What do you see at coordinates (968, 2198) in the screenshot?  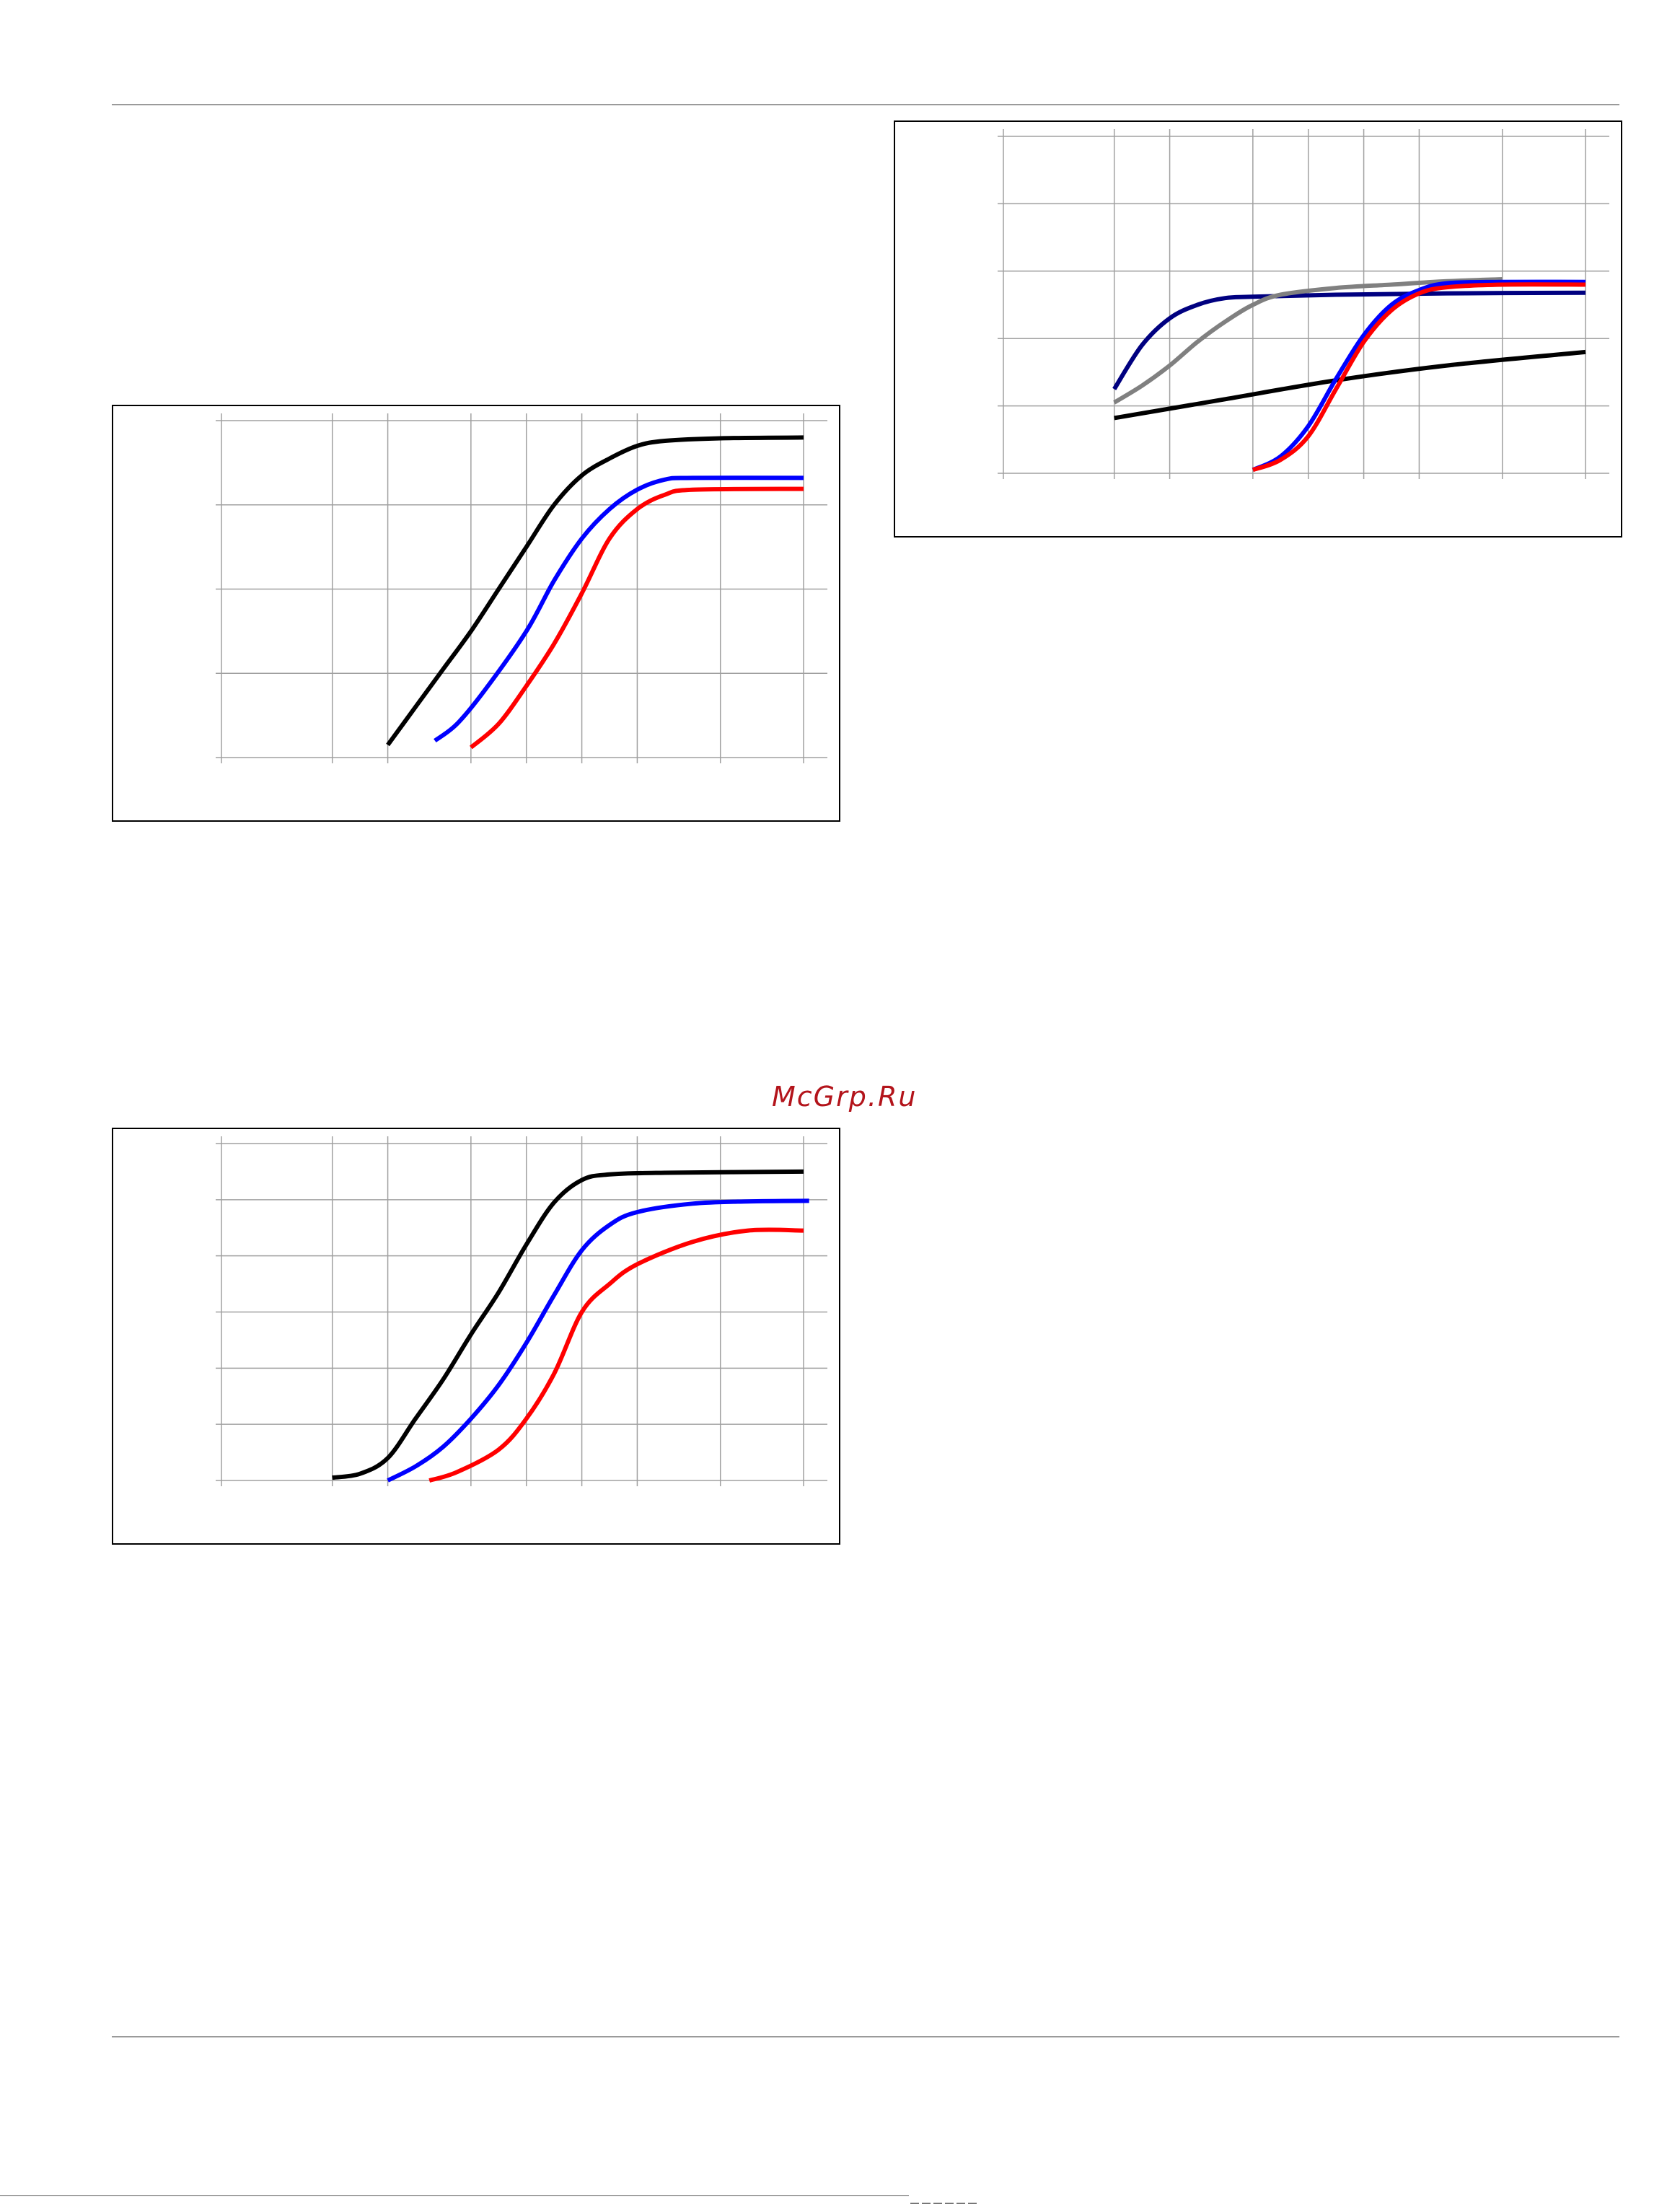 I see `bottom-edge-marks` at bounding box center [968, 2198].